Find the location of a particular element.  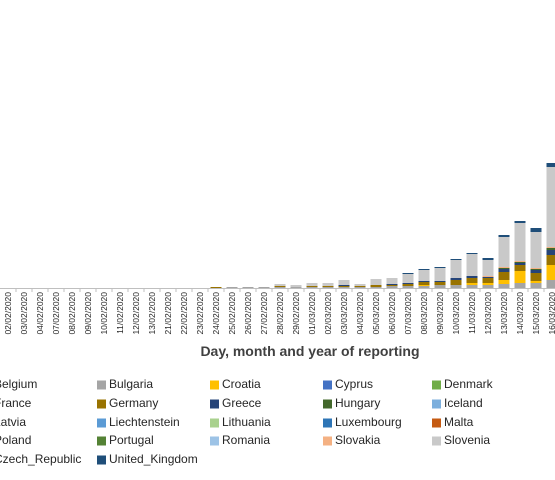

x-tick-label: 06/03/2020 is located at coordinates (392, 313).